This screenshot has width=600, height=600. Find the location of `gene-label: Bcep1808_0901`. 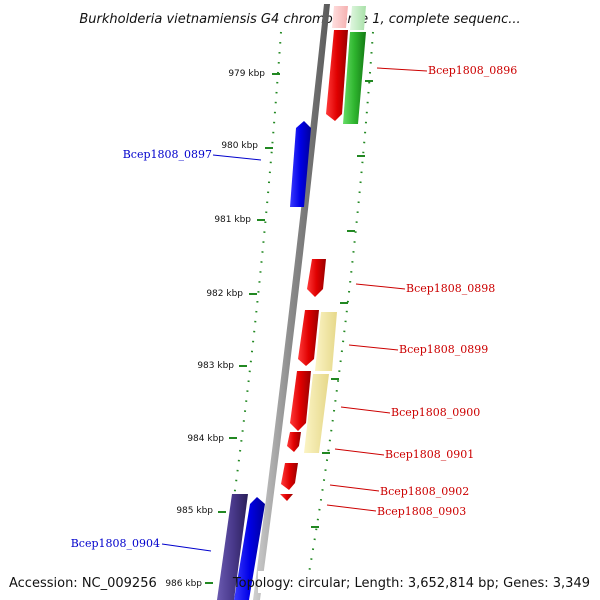

gene-label: Bcep1808_0901 is located at coordinates (429, 454).